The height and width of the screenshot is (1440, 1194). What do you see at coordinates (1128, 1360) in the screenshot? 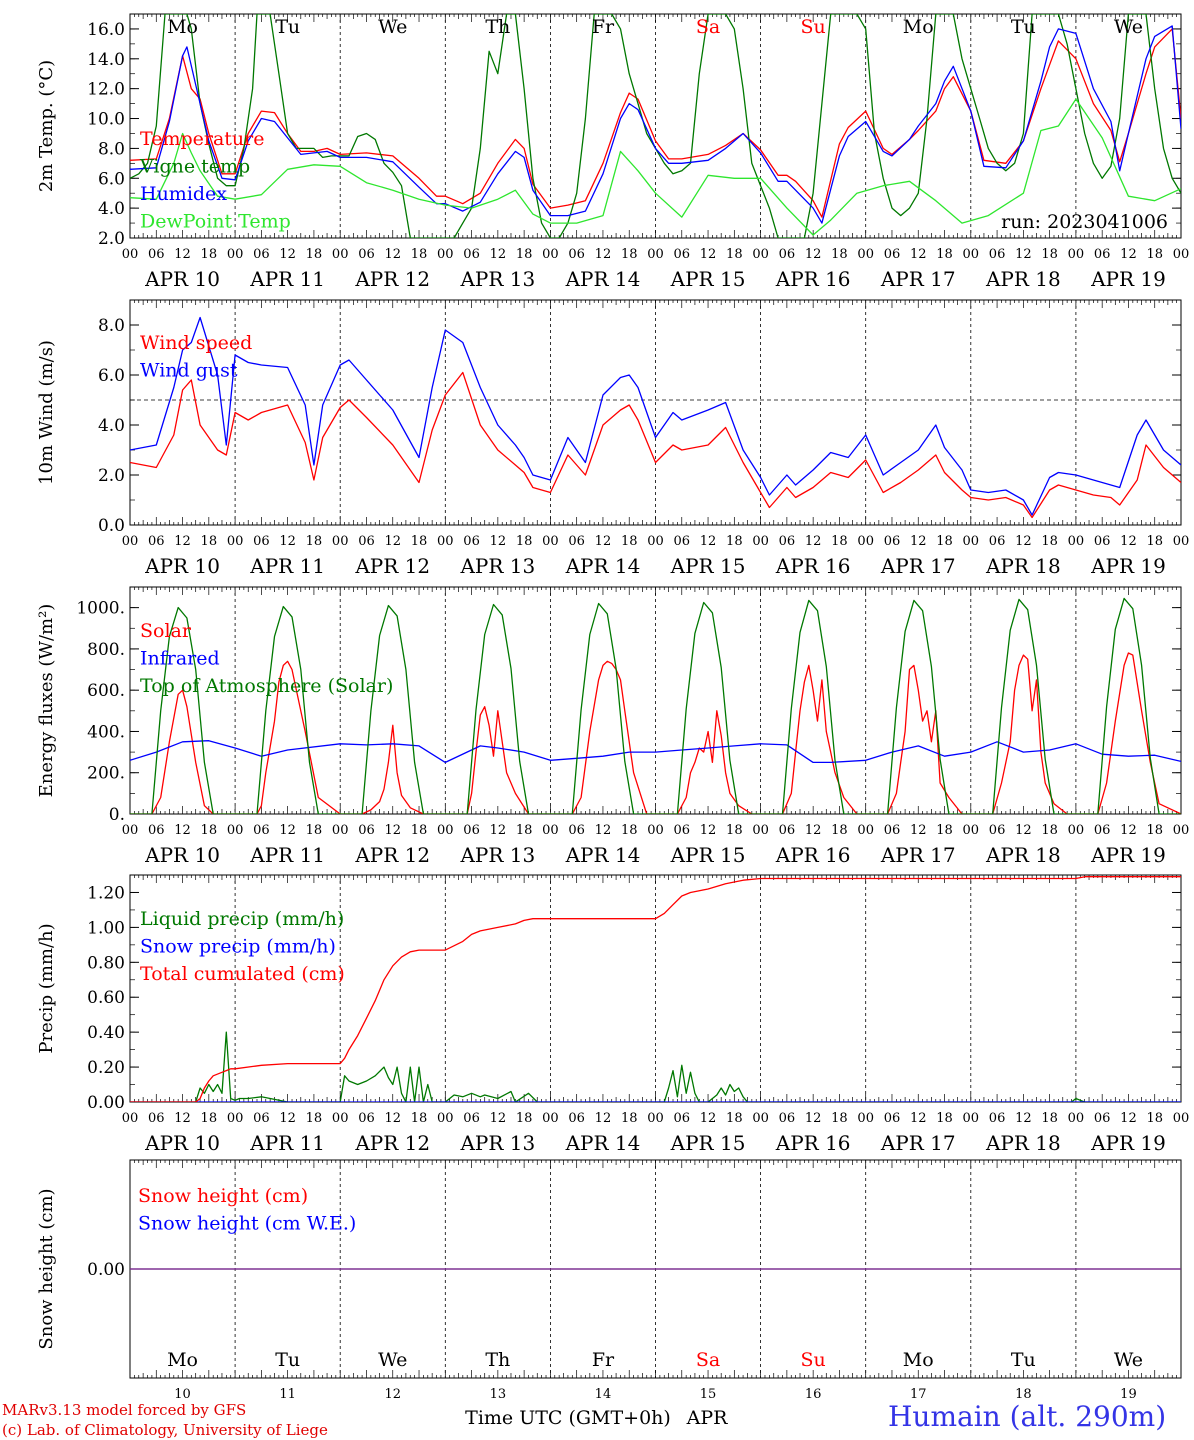
I see `day-abbr-bottom: We` at bounding box center [1128, 1360].